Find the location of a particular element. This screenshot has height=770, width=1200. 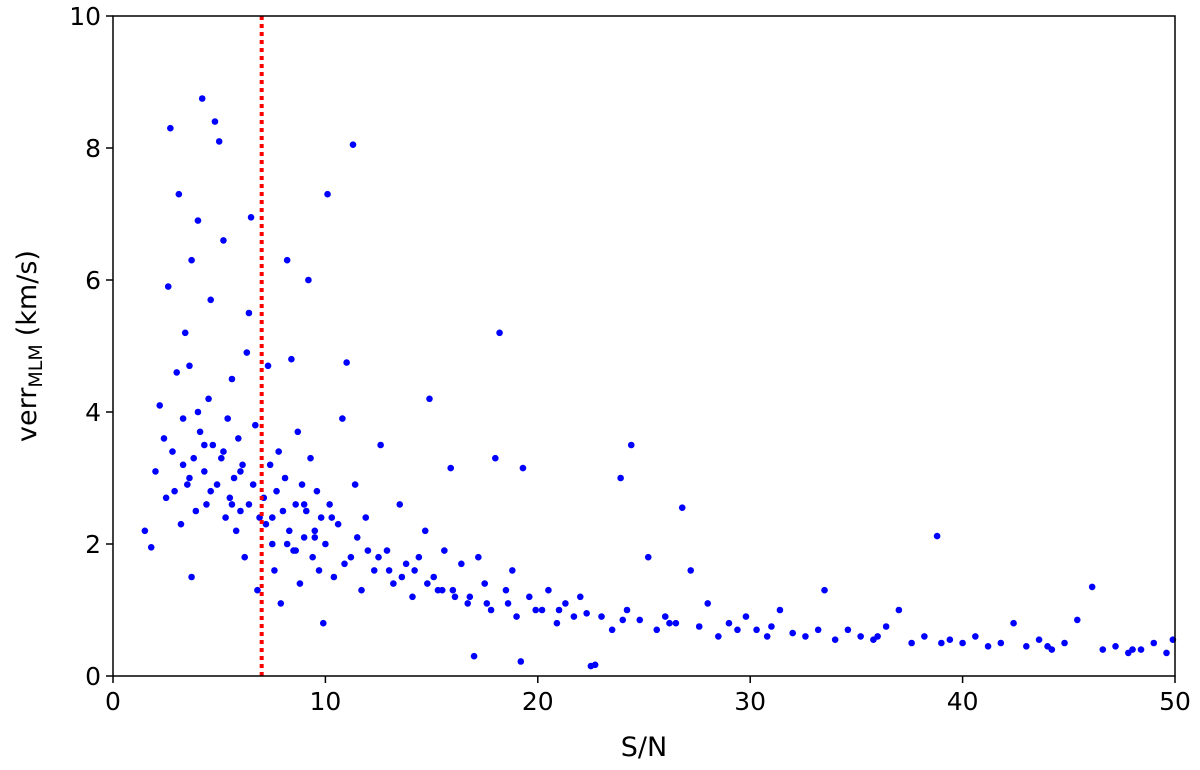

y-tick-label: 0 is located at coordinates (93, 676).